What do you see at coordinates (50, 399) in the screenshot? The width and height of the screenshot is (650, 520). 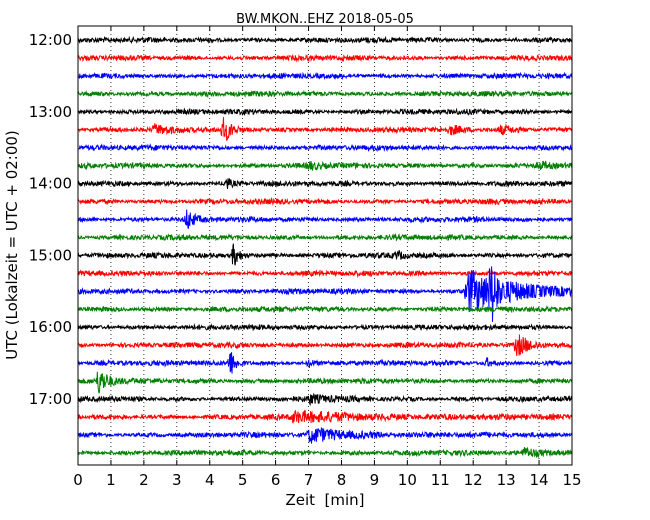 I see `y-tick-label: 17:00` at bounding box center [50, 399].